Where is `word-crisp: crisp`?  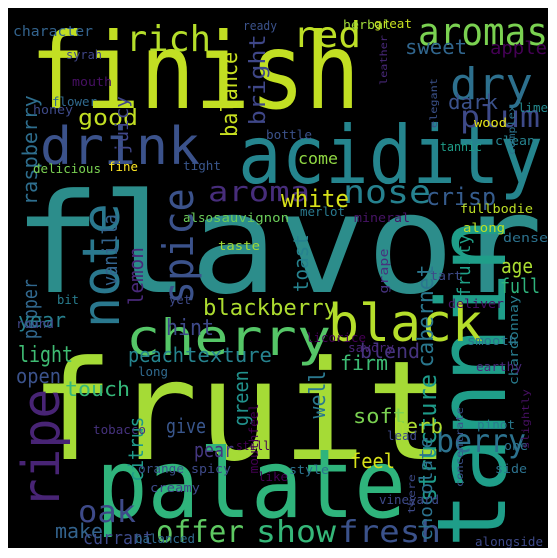
word-crisp: crisp is located at coordinates (461, 197).